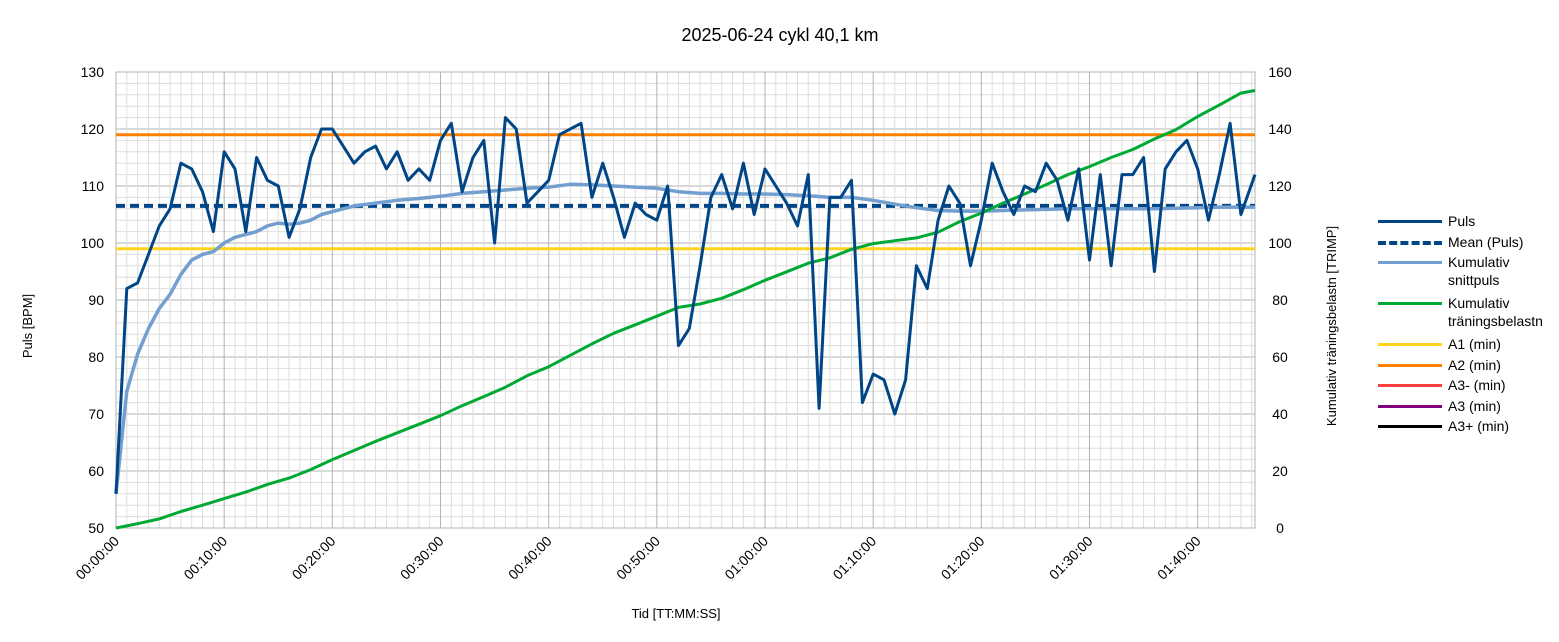  I want to click on y-tick-label: 60, so click(96, 471).